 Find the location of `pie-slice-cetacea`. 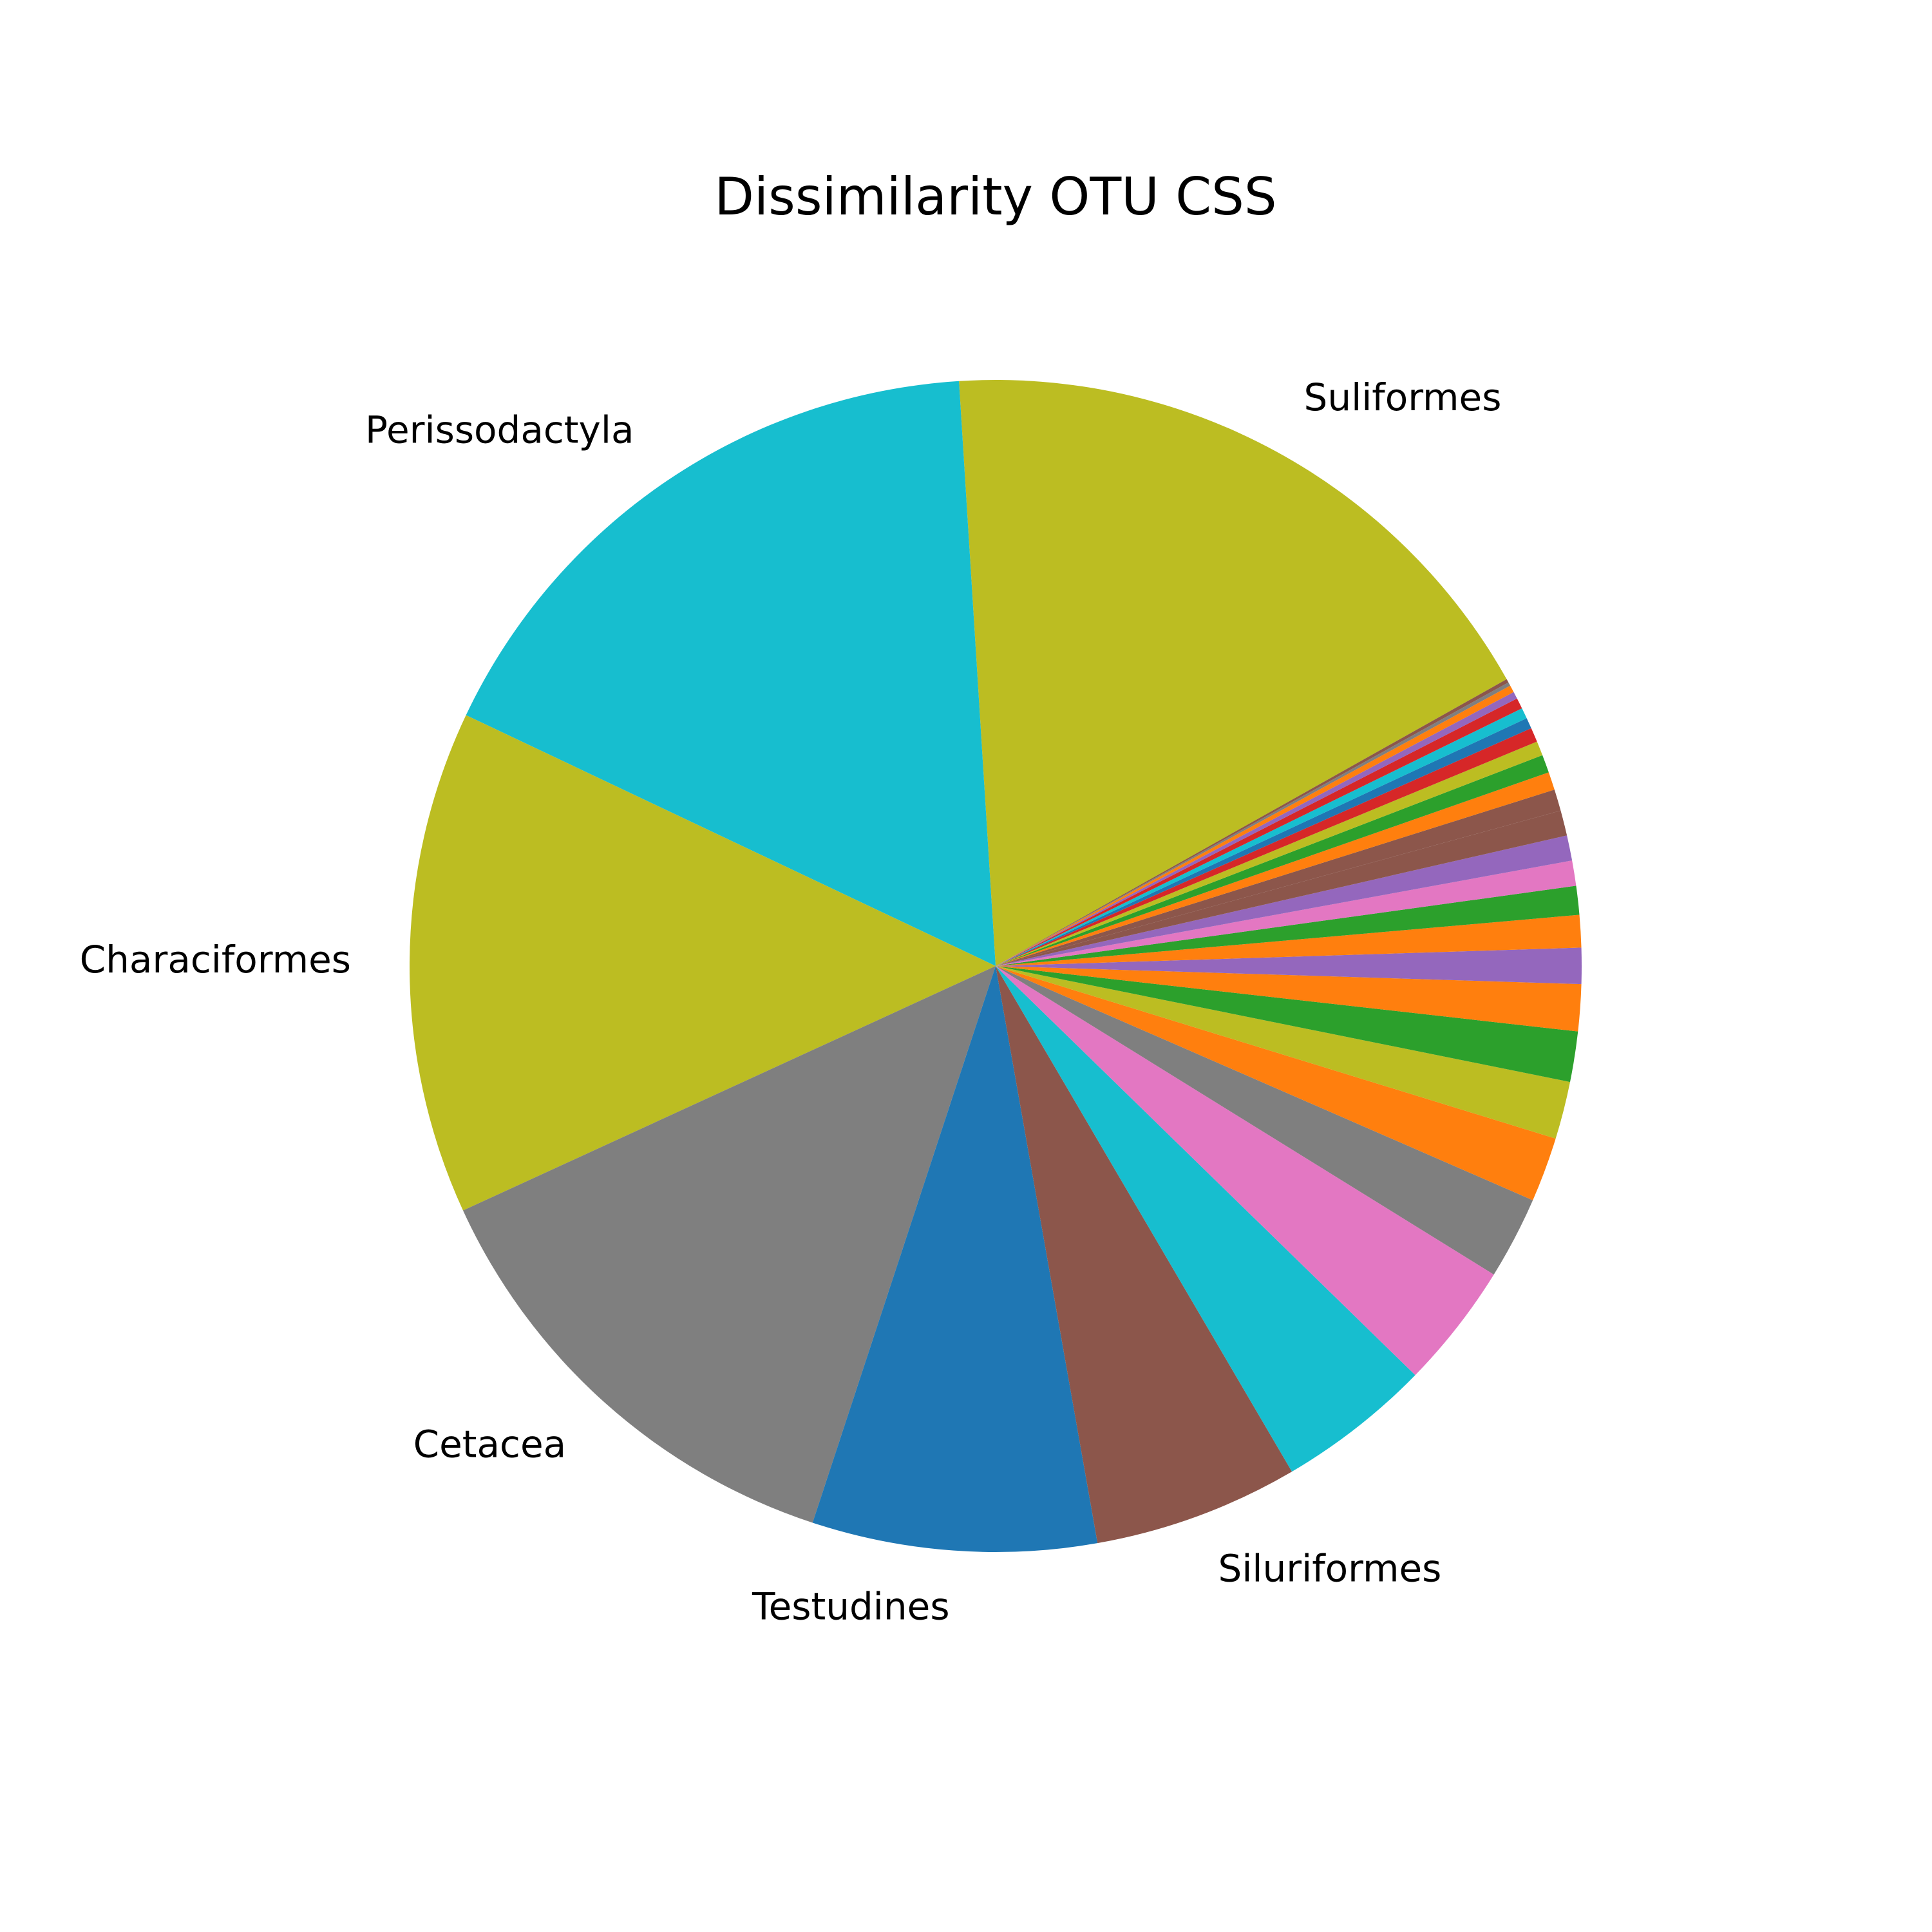

pie-slice-cetacea is located at coordinates (729, 1244).